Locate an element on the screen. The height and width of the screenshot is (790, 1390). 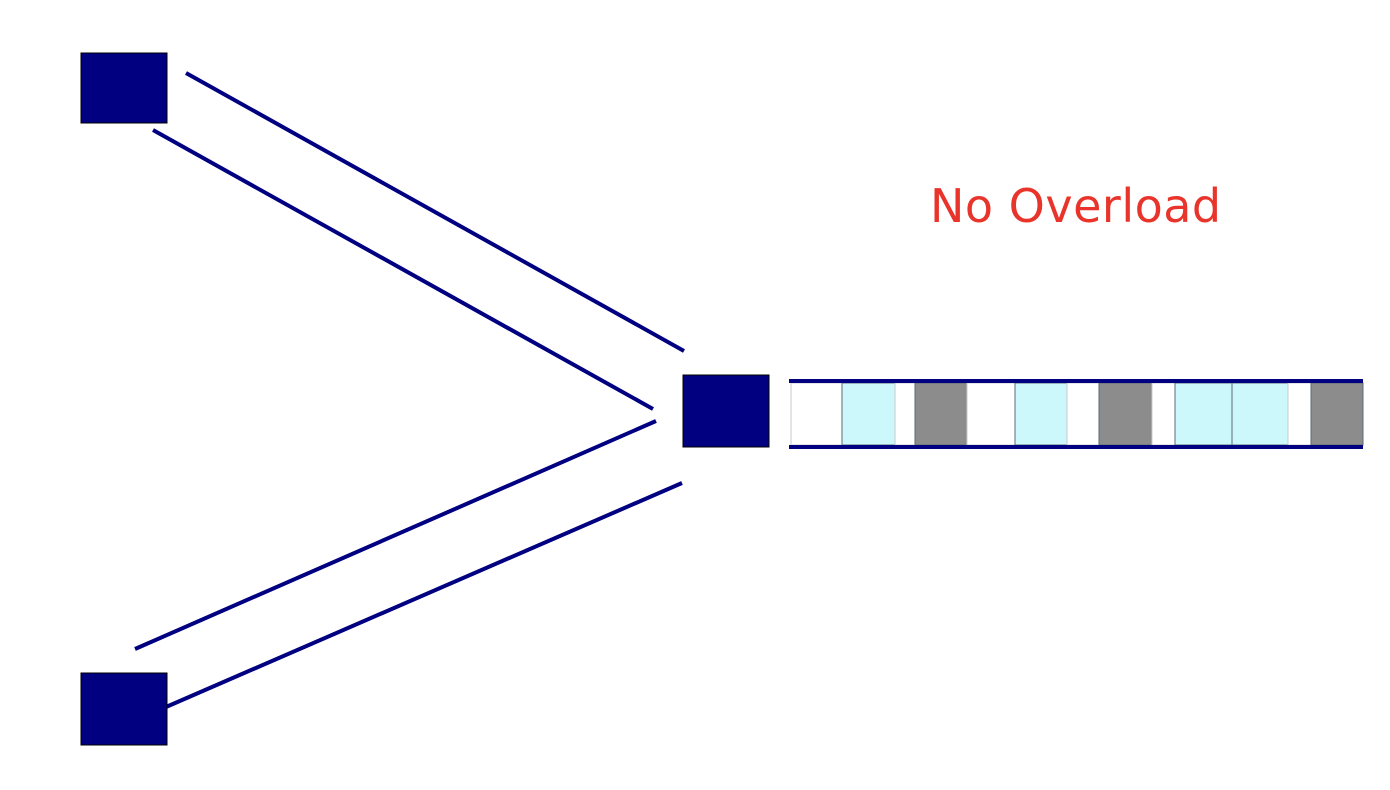
router-node is located at coordinates (726, 411).